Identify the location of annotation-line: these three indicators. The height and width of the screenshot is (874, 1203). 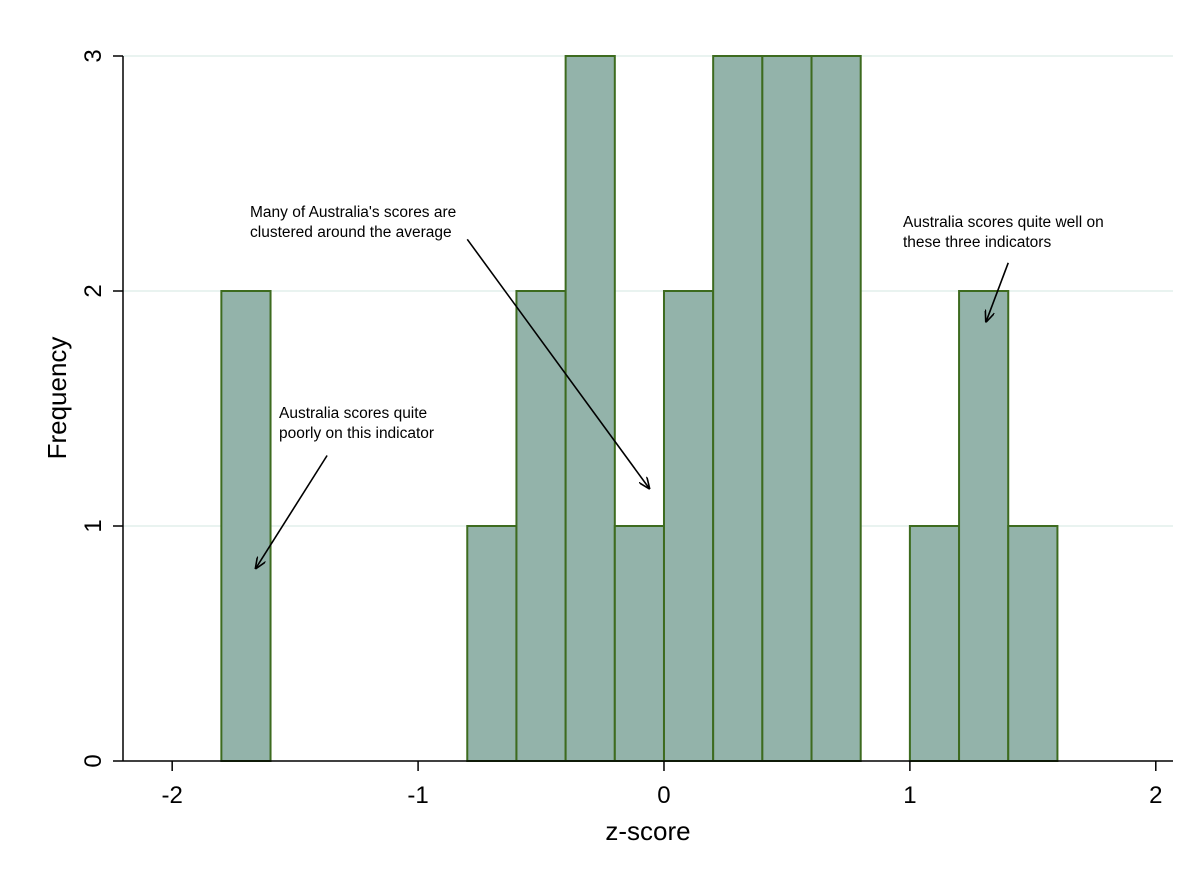
(977, 242).